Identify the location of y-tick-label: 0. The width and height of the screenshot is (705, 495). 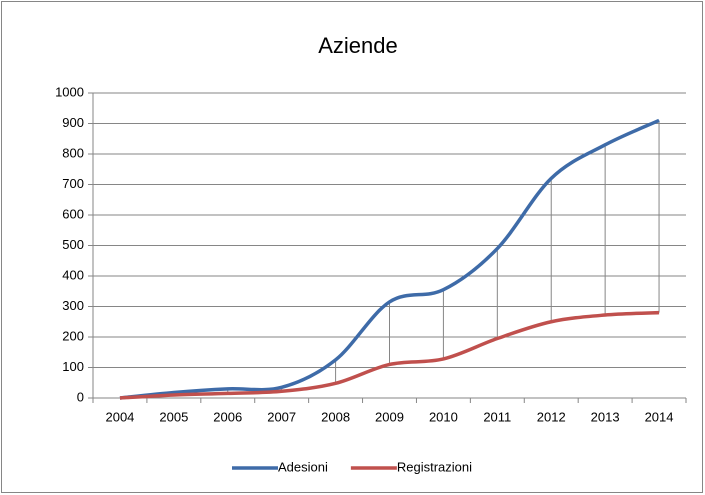
(80, 396).